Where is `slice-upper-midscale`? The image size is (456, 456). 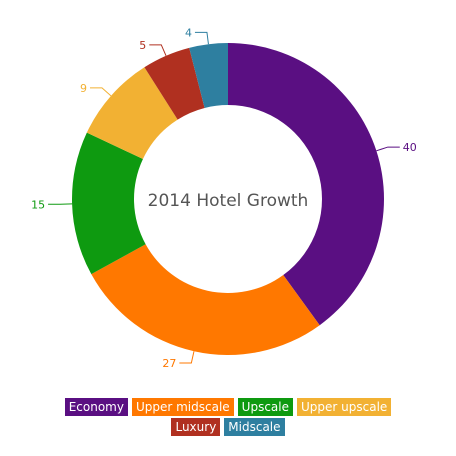 slice-upper-midscale is located at coordinates (205, 299).